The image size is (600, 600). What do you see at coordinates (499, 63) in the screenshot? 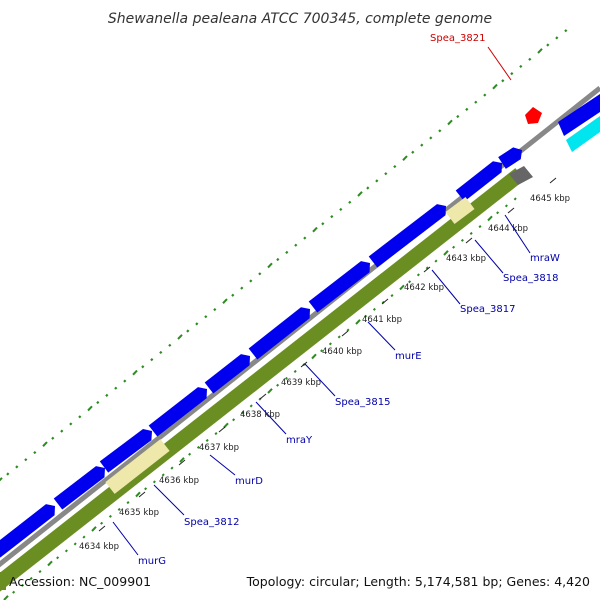
I see `highlight-pointer-line` at bounding box center [499, 63].